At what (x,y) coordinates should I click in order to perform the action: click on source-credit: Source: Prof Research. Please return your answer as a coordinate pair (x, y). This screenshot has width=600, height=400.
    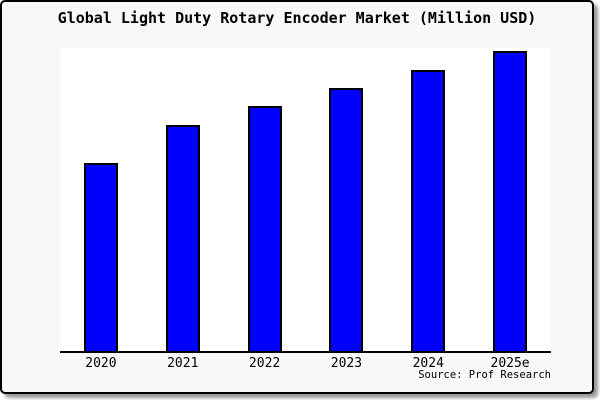
    Looking at the image, I should click on (484, 375).